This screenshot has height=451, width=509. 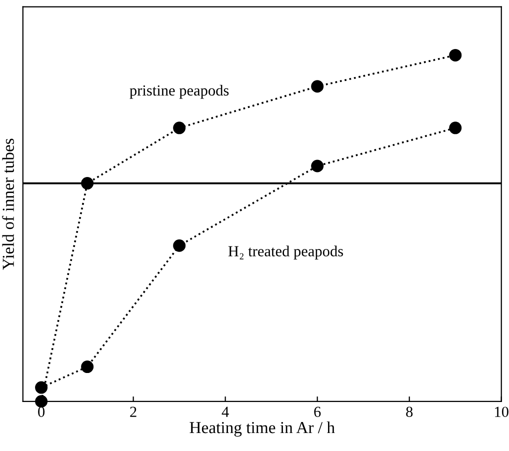 I want to click on x-tick-label: 4, so click(x=225, y=411).